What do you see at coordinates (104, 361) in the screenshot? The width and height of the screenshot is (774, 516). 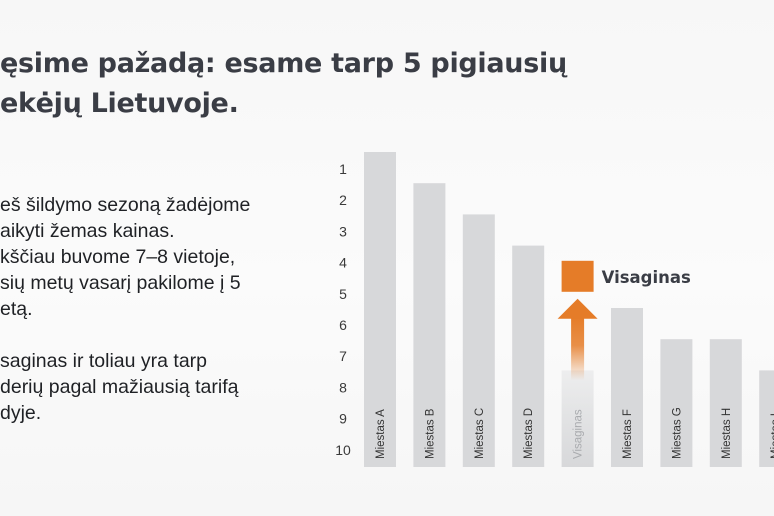 I see `text-line: saginas ir toliau yra tarp` at bounding box center [104, 361].